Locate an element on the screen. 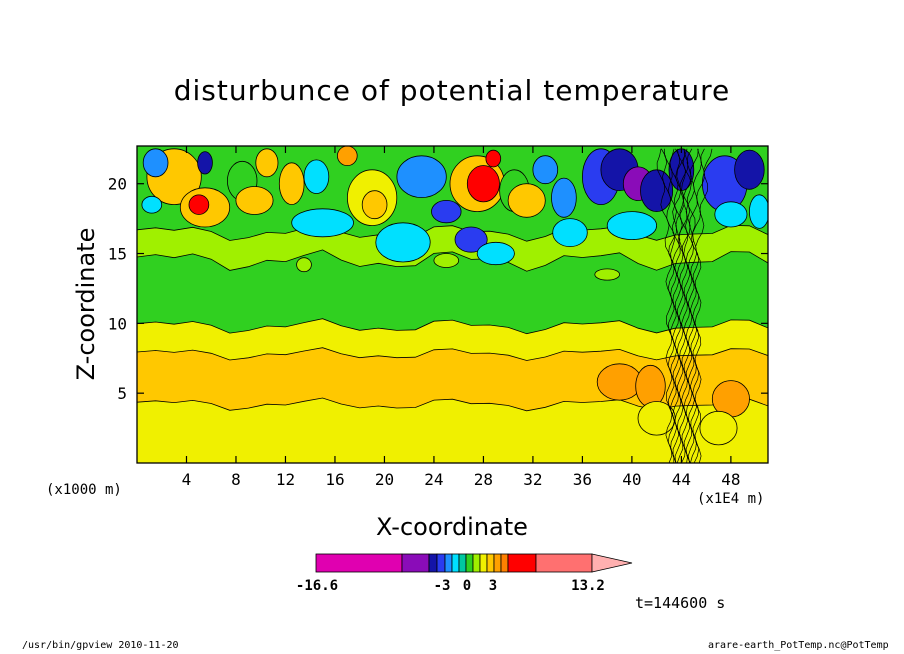  colorbar-label-zero: 0 is located at coordinates (467, 586).